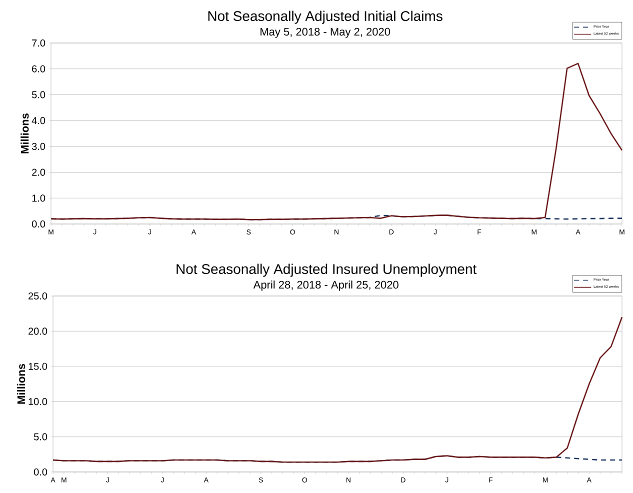 This screenshot has height=493, width=633. Describe the element at coordinates (325, 285) in the screenshot. I see `chart-subtitle: April 28, 2018 - April 25, 2020` at that location.